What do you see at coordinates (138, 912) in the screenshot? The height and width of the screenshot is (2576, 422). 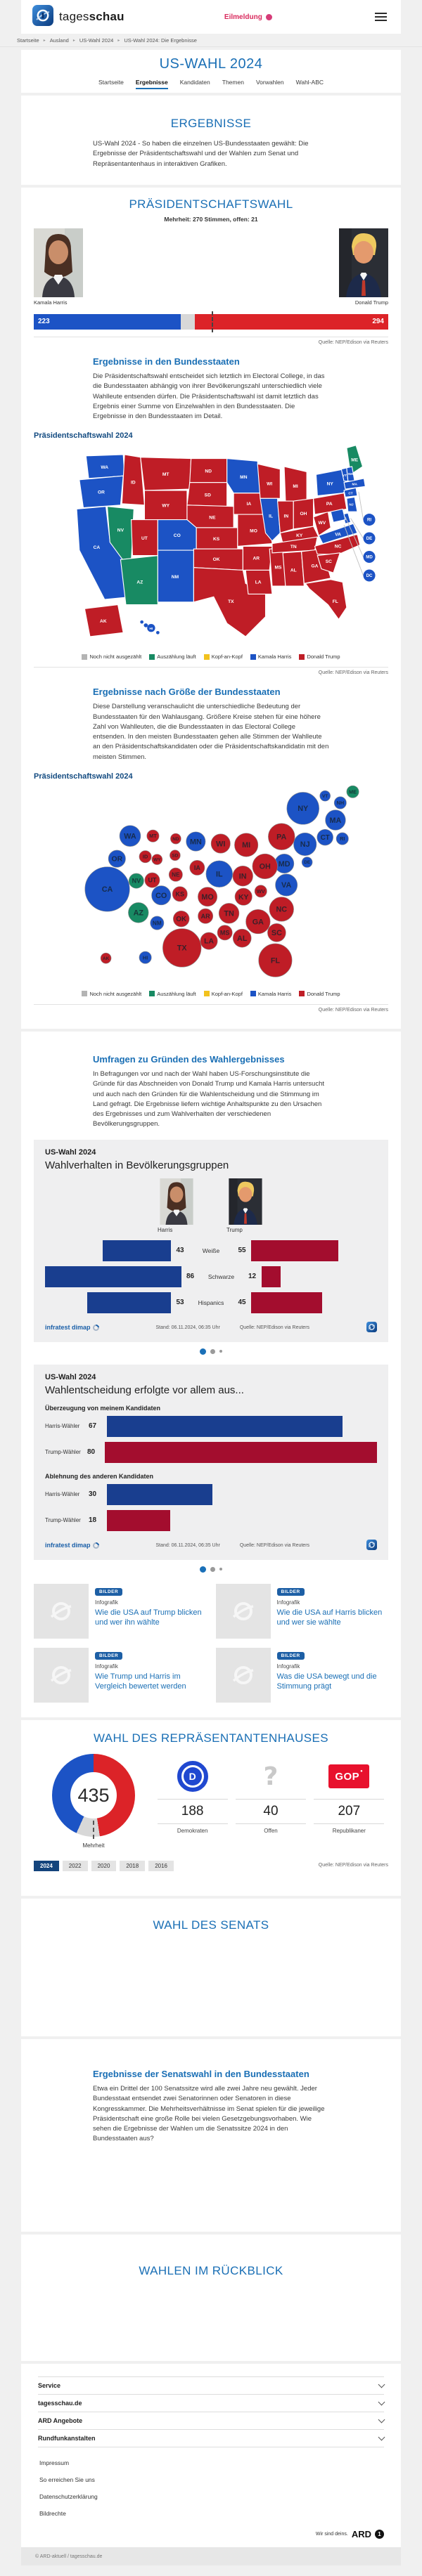 I see `bubble-AZ` at bounding box center [138, 912].